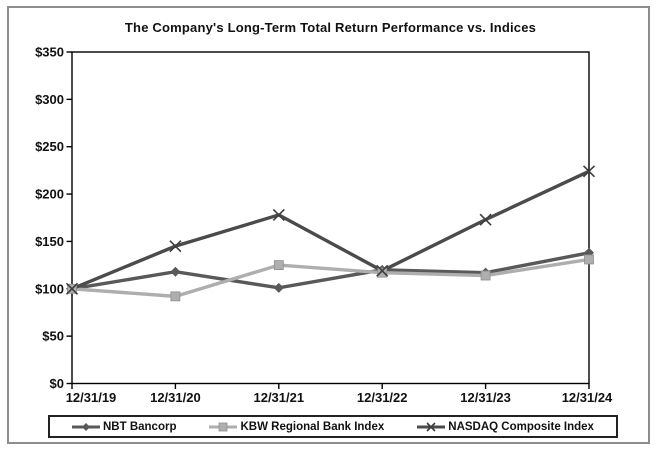 This screenshot has width=661, height=452. I want to click on square-legend-swatch-icon, so click(223, 426).